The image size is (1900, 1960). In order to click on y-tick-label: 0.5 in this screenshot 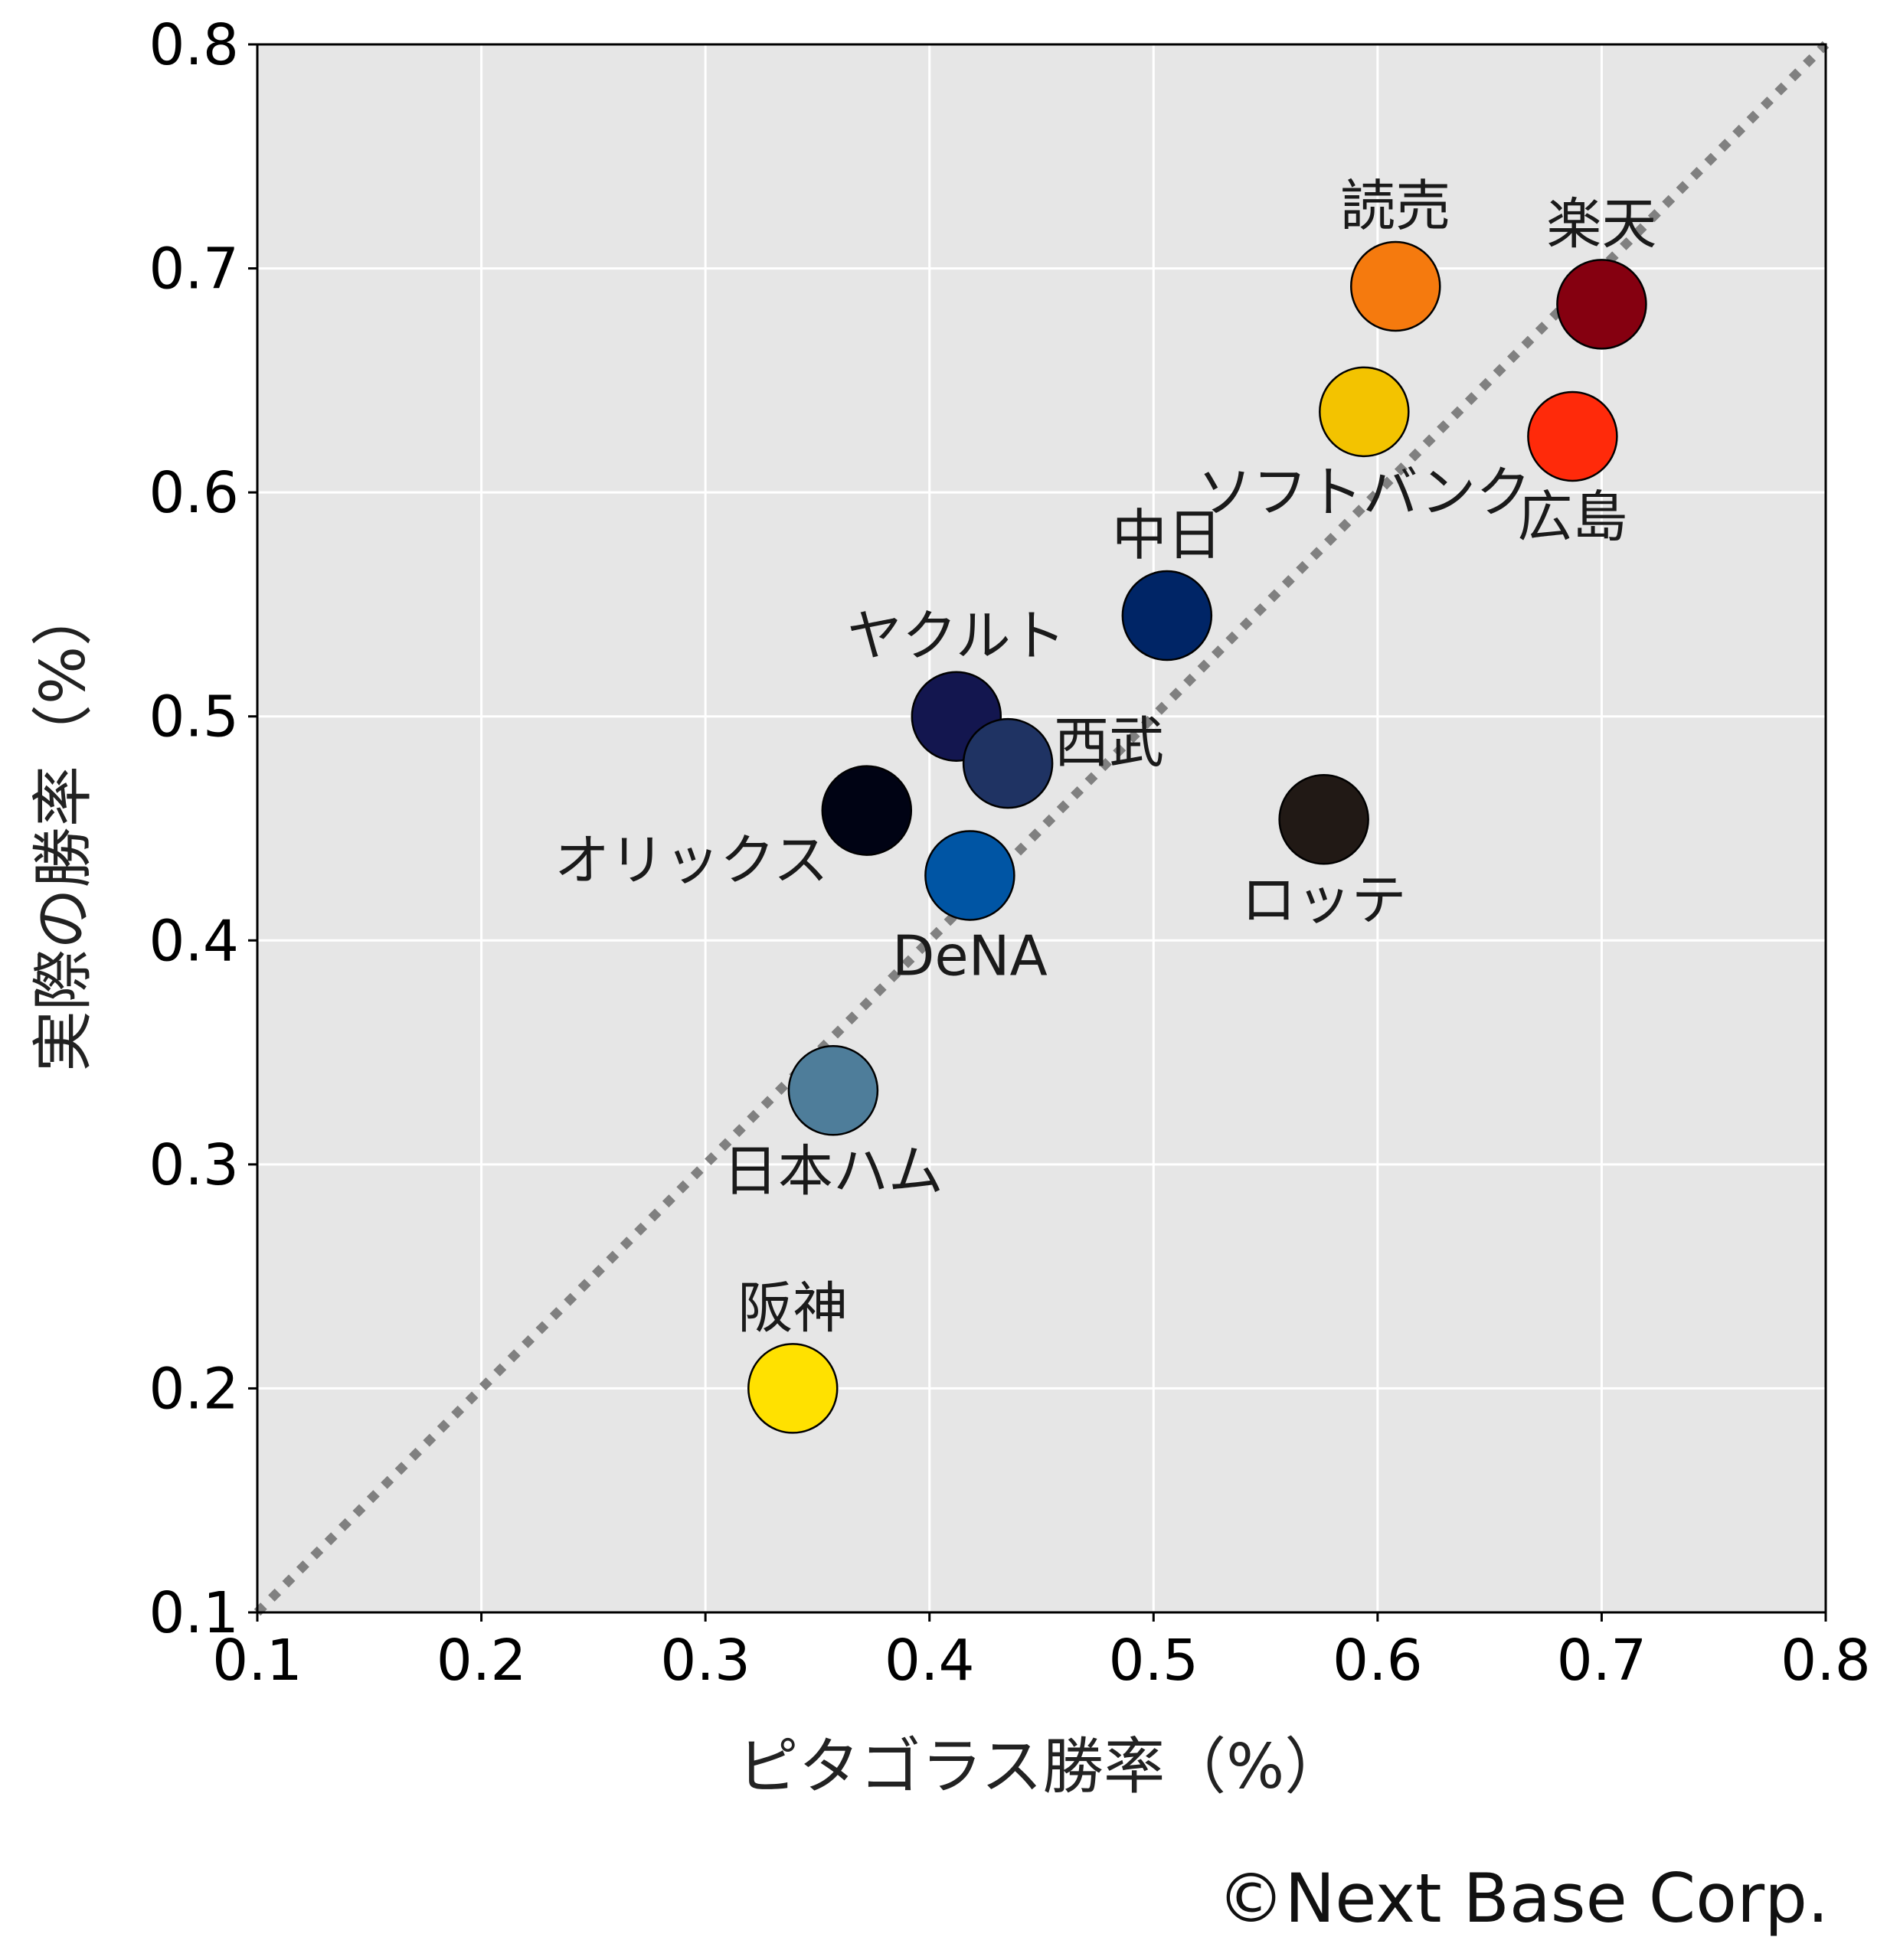, I will do `click(194, 717)`.